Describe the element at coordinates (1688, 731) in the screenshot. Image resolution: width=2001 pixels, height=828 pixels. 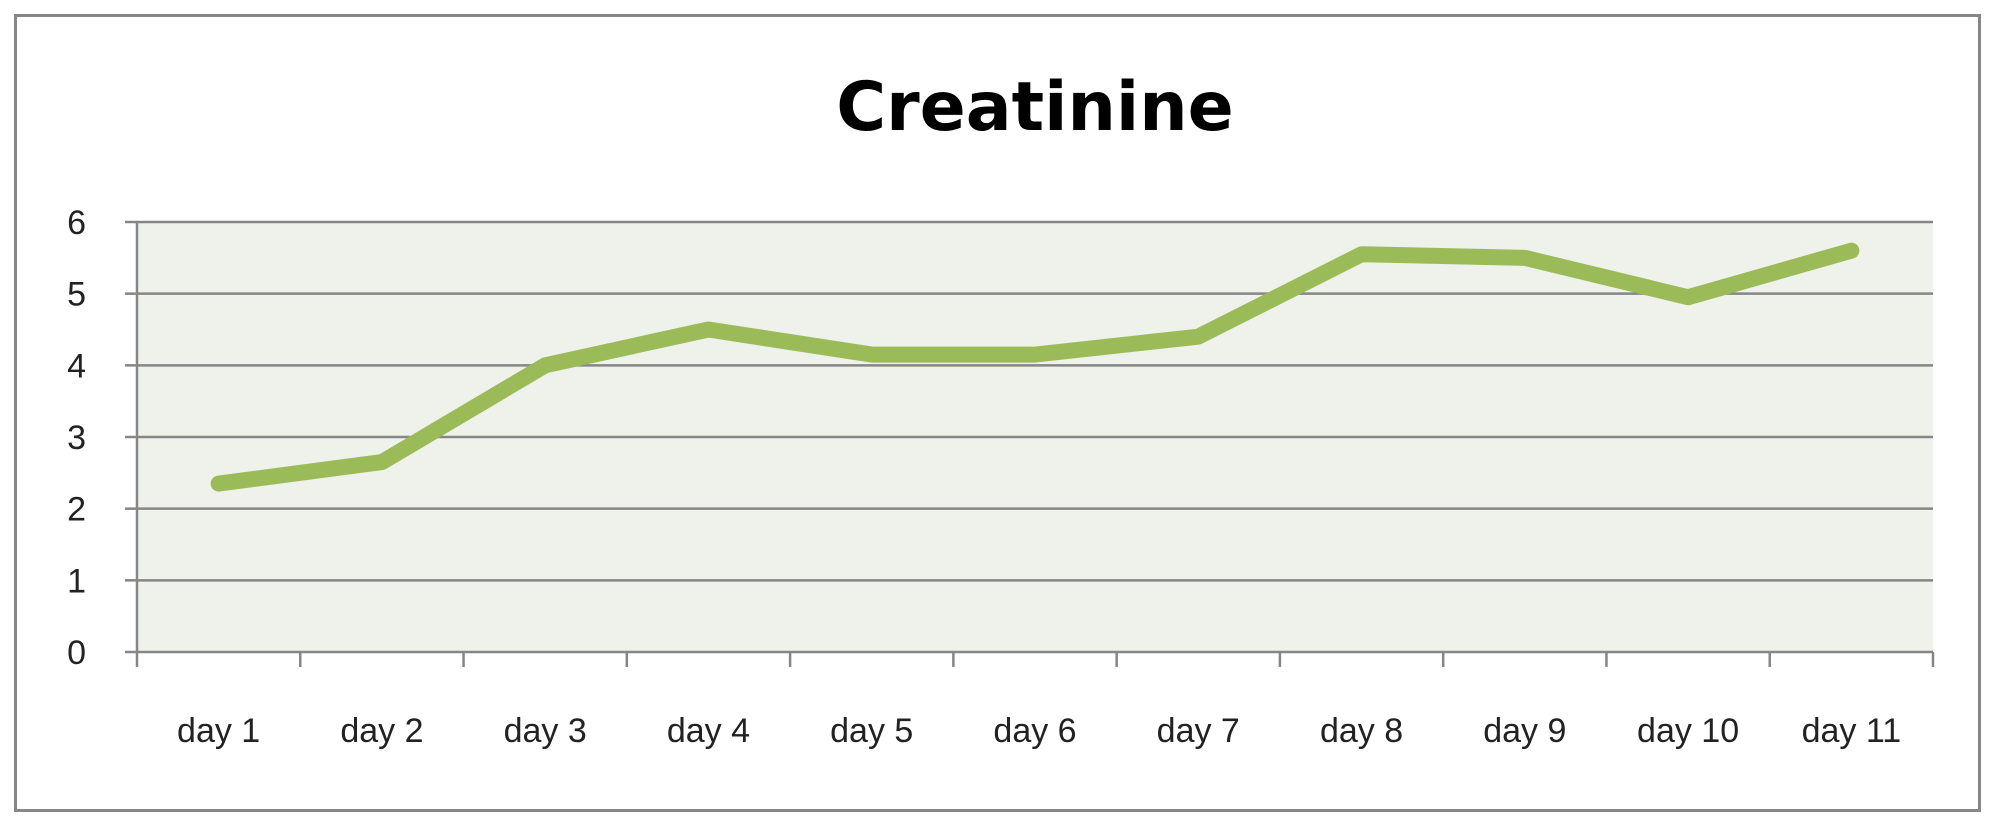
I see `x-tick-label: day 10` at that location.